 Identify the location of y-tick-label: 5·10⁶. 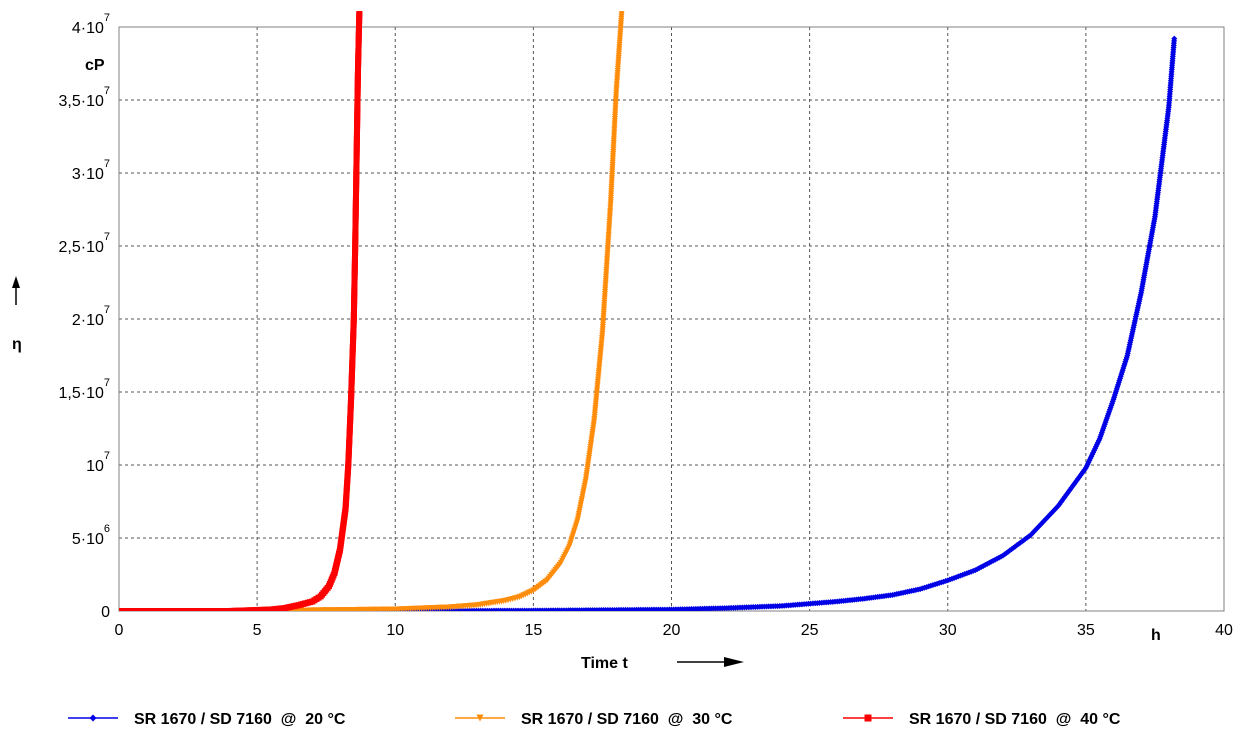
(91, 535).